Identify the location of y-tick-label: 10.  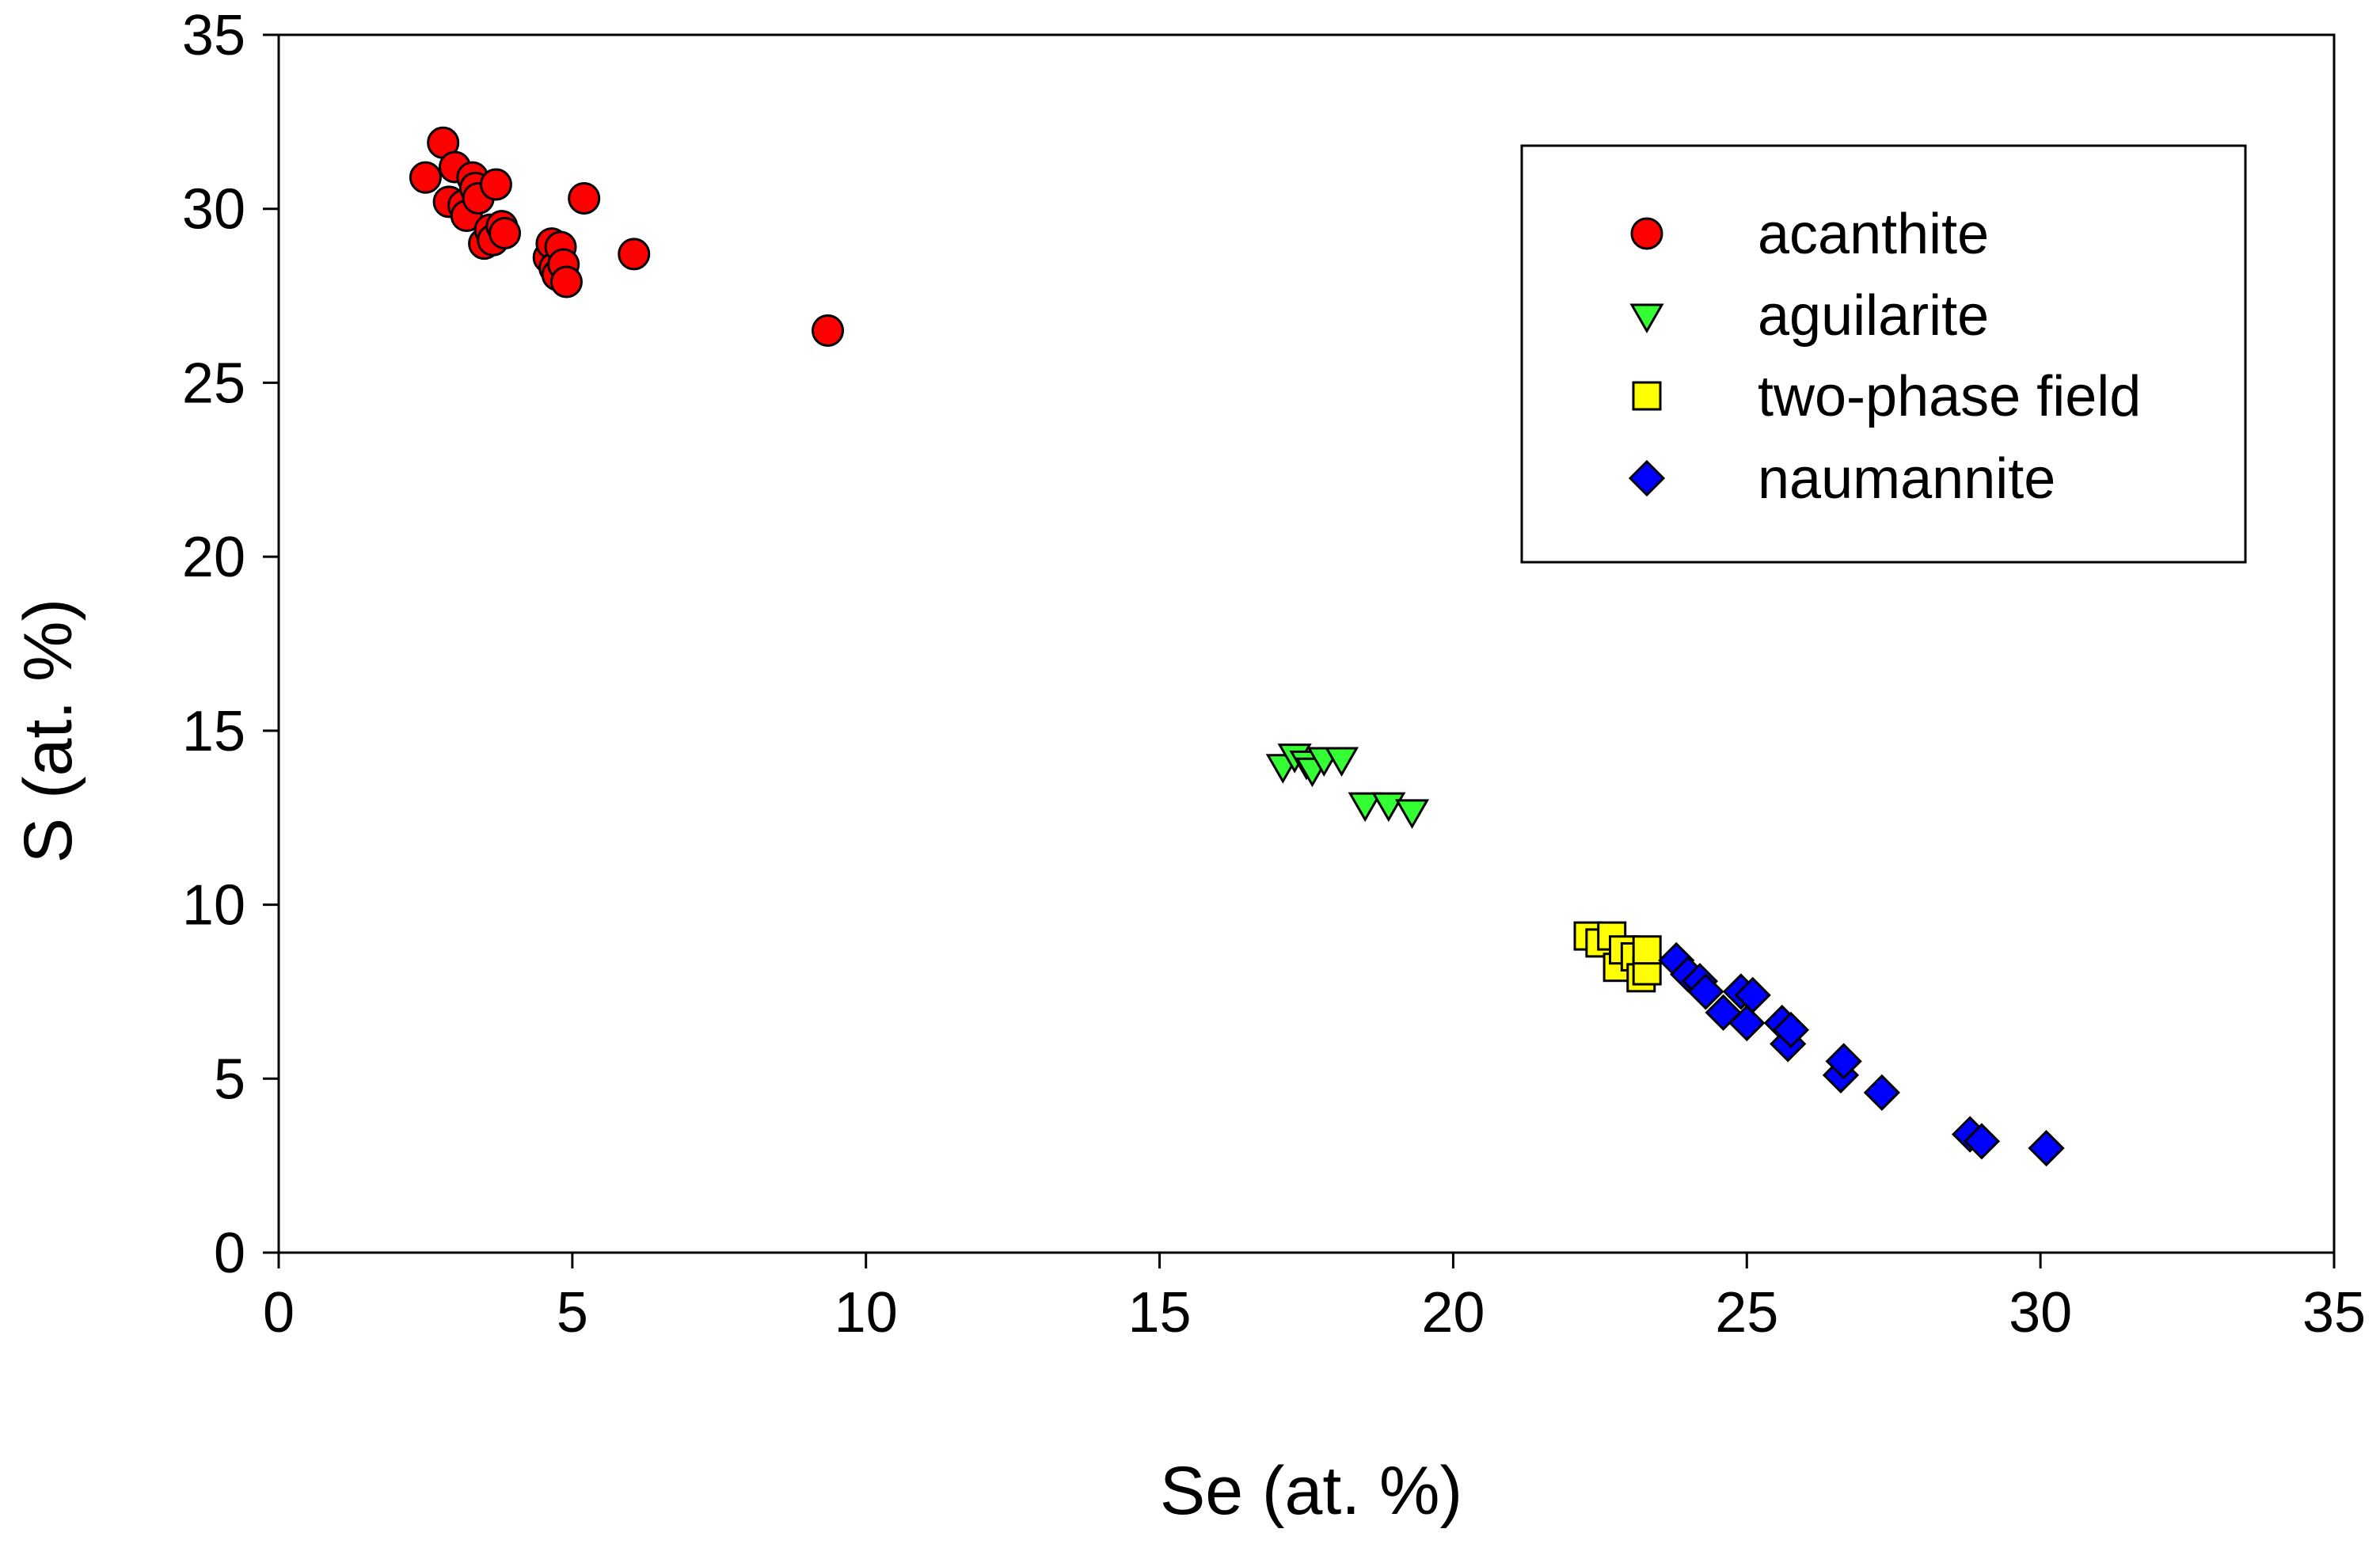
(213, 906).